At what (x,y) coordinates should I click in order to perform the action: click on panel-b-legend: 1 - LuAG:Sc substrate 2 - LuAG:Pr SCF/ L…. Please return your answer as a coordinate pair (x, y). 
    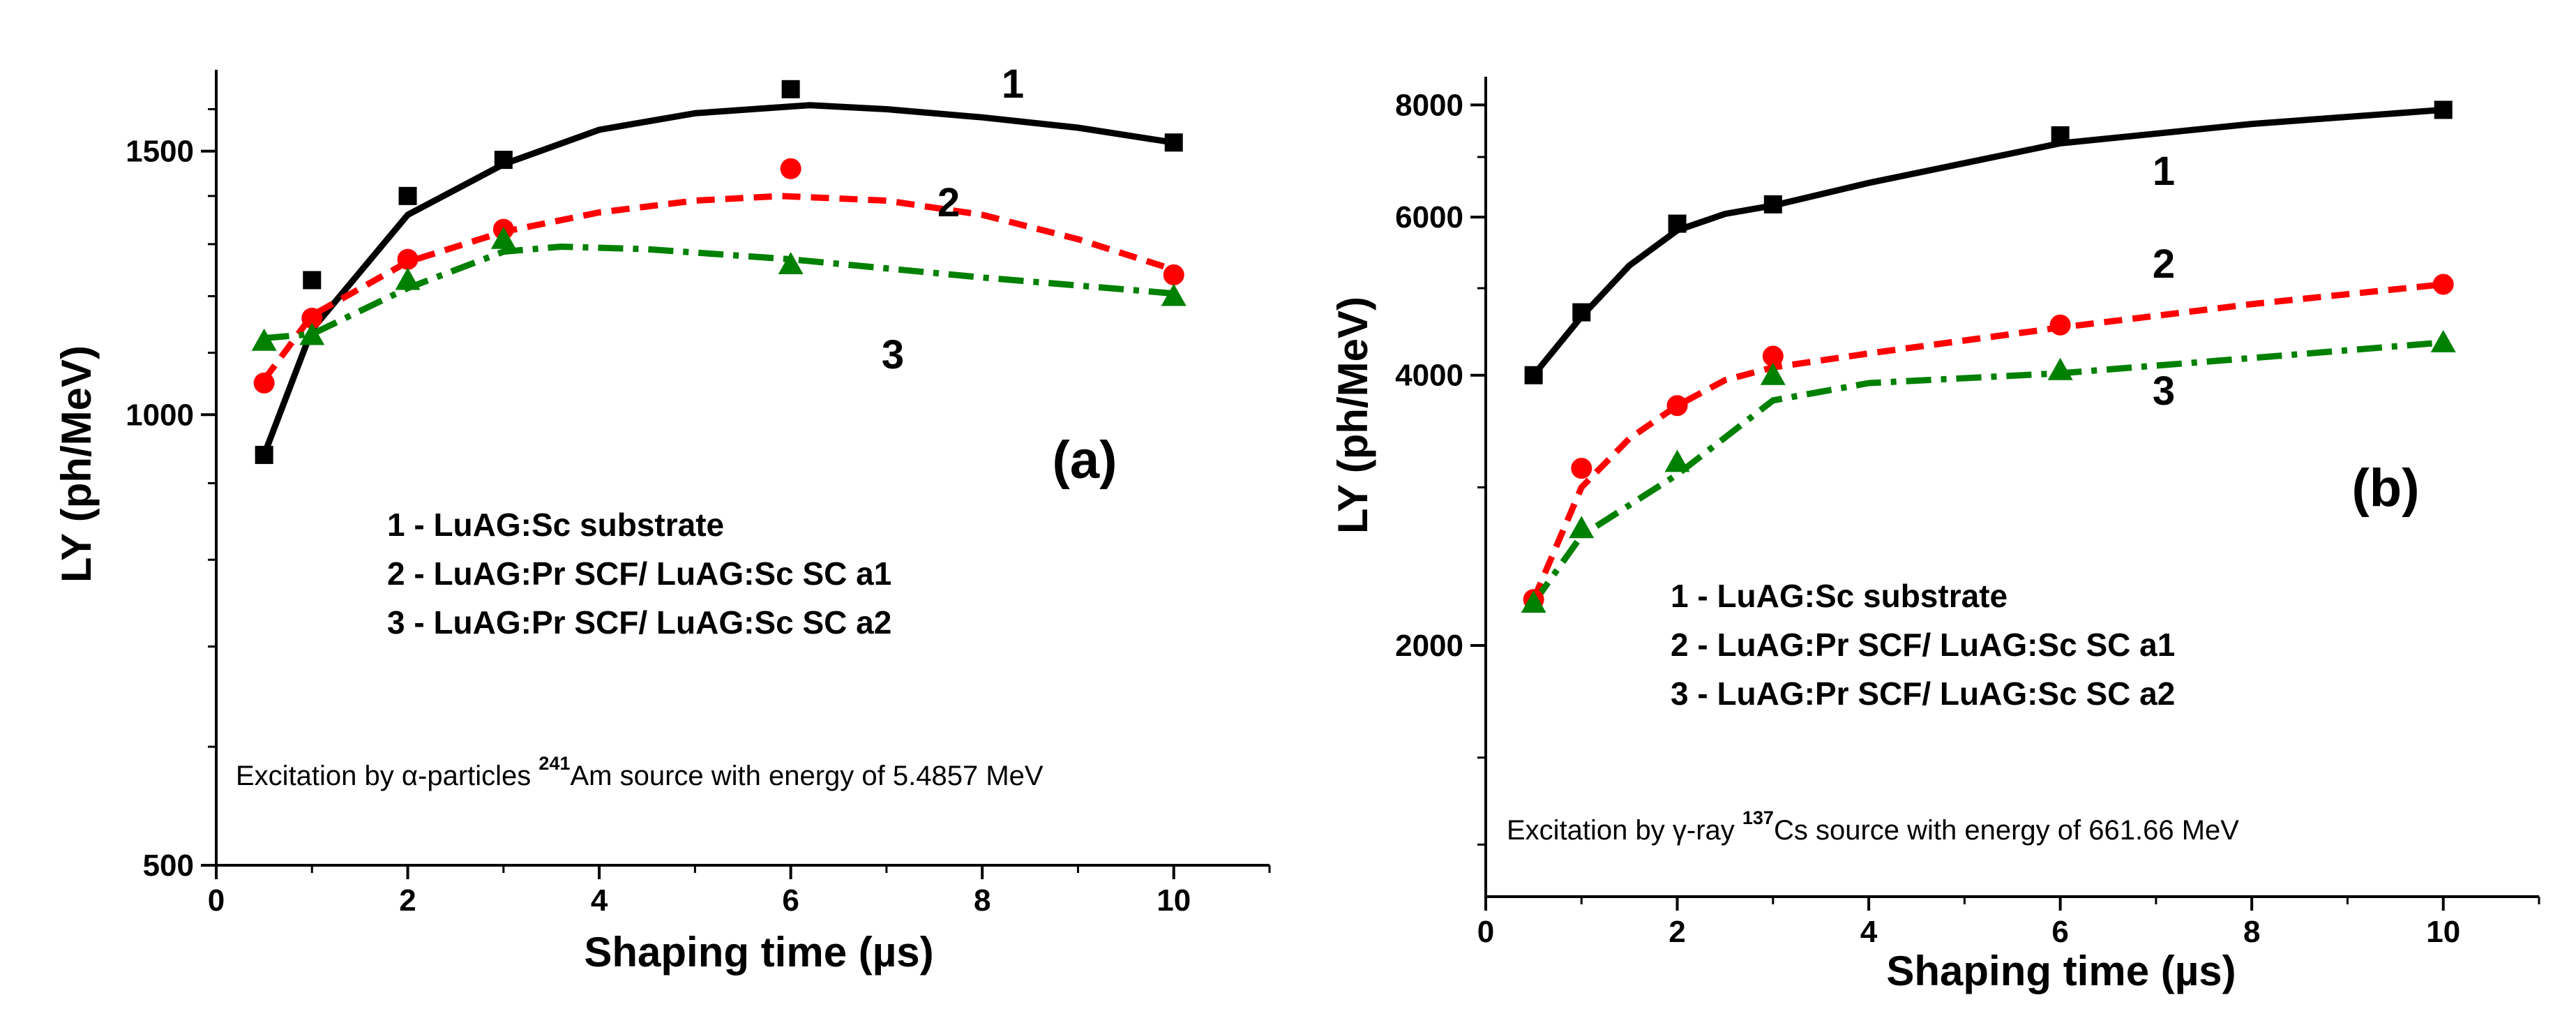
    Looking at the image, I should click on (1923, 645).